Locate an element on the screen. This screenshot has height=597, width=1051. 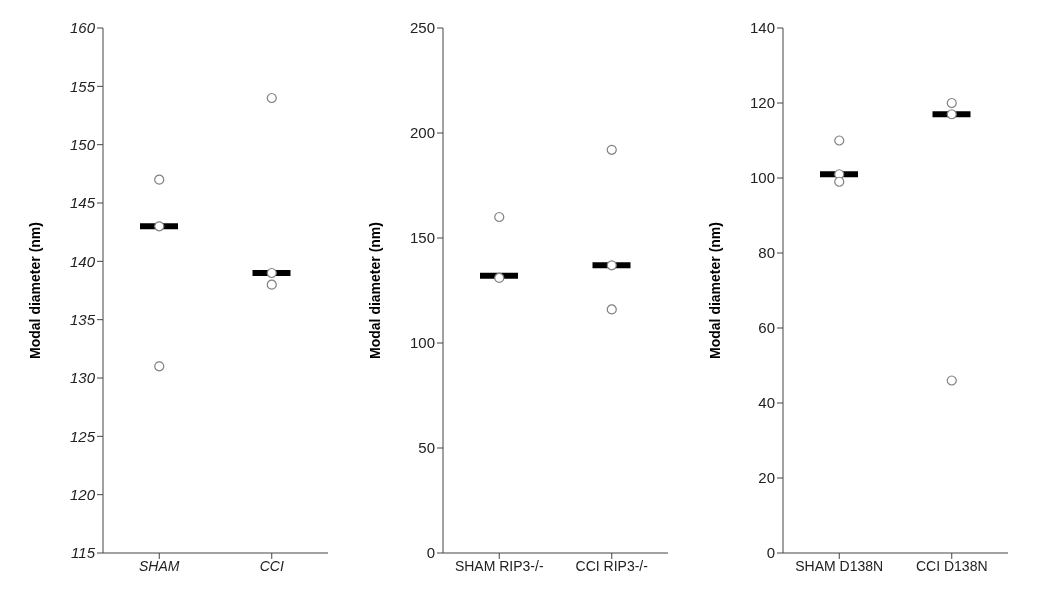
y-tick-label: 200 is located at coordinates (422, 133).